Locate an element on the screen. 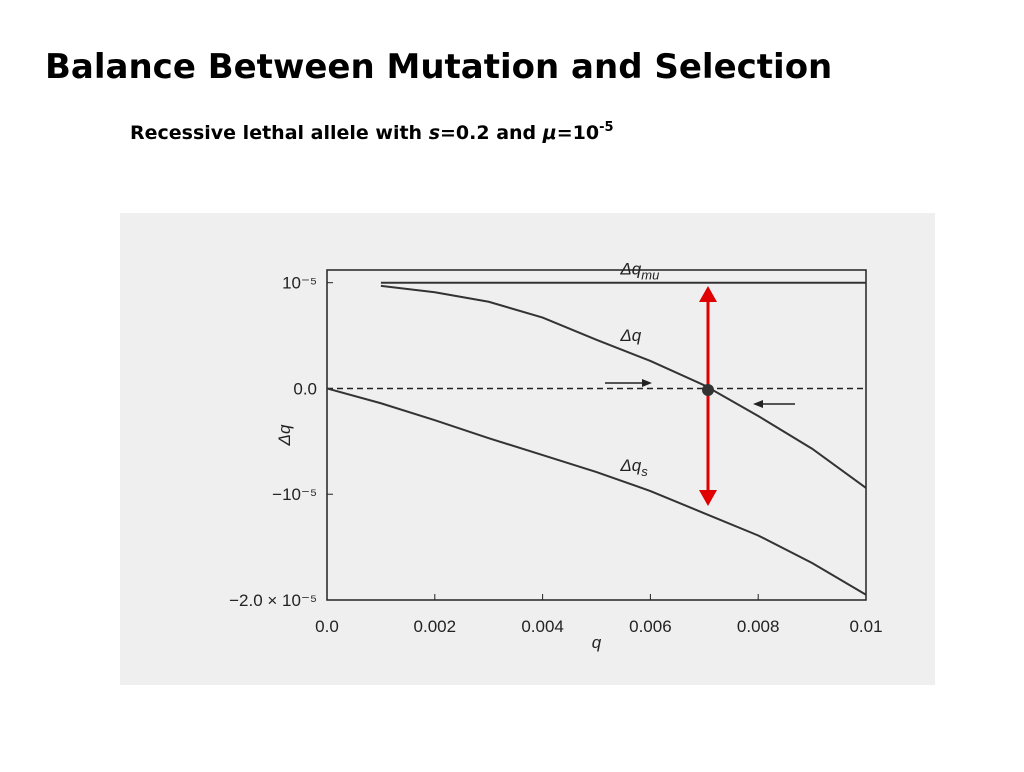 This screenshot has width=1024, height=772. x-tick-label: 0.002 is located at coordinates (435, 626).